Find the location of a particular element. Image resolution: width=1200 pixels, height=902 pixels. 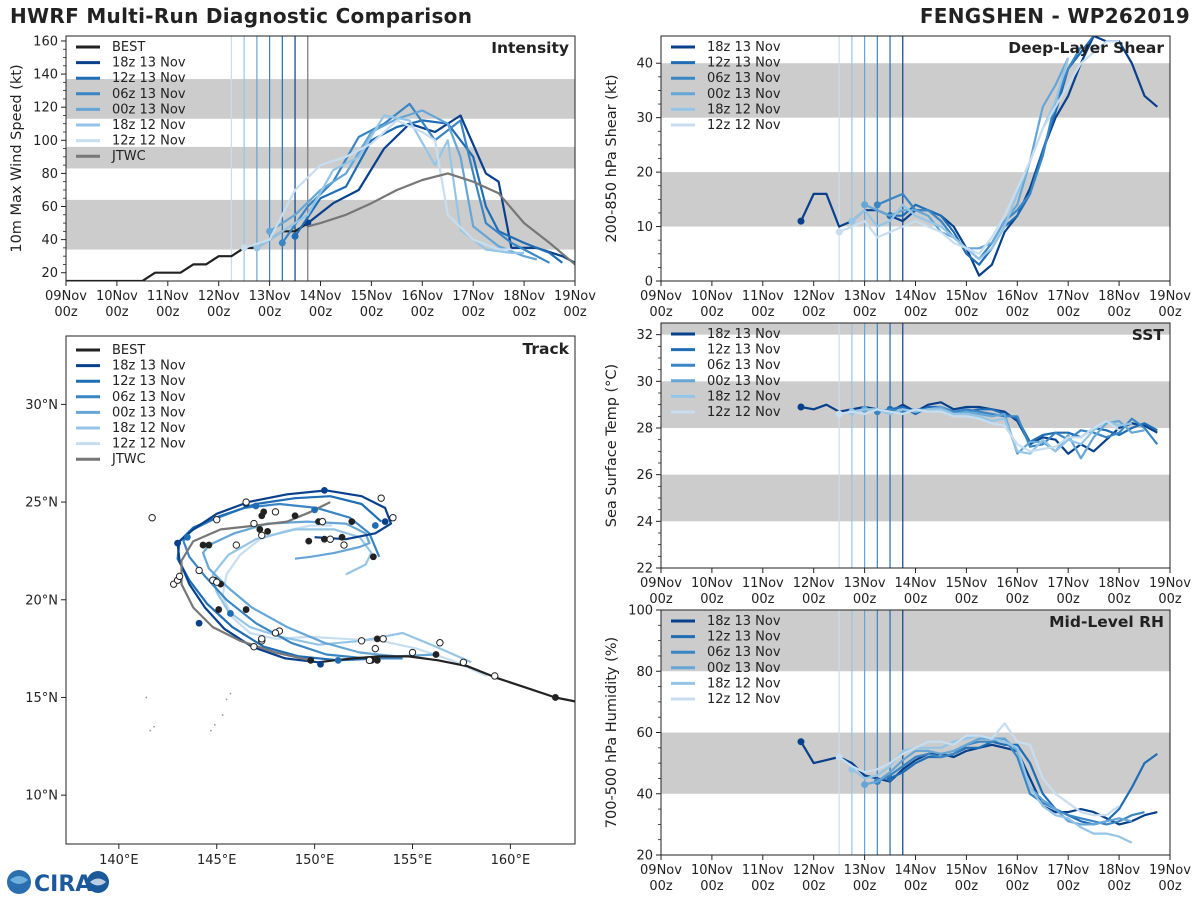

legend-label: 18z 13 Nov is located at coordinates (149, 366).